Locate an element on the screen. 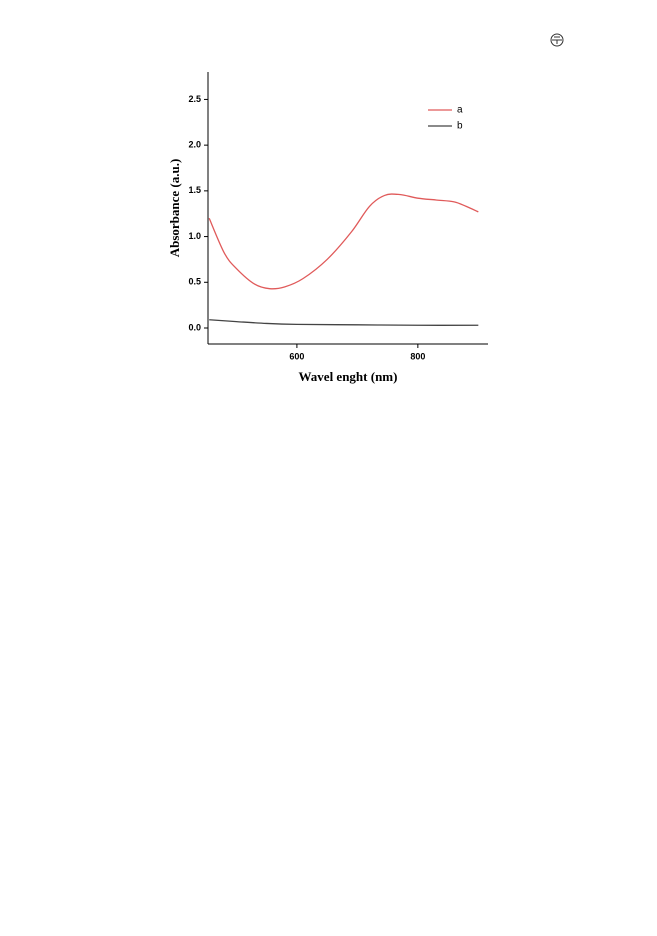 The height and width of the screenshot is (936, 657). x-tick-label: 800 is located at coordinates (417, 356).